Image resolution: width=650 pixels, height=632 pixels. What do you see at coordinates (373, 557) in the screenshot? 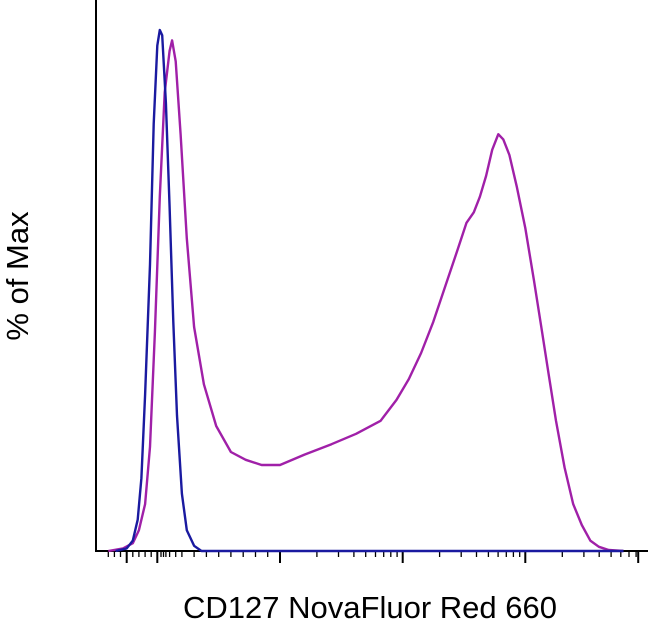
I see `x-axis-ticks` at bounding box center [373, 557].